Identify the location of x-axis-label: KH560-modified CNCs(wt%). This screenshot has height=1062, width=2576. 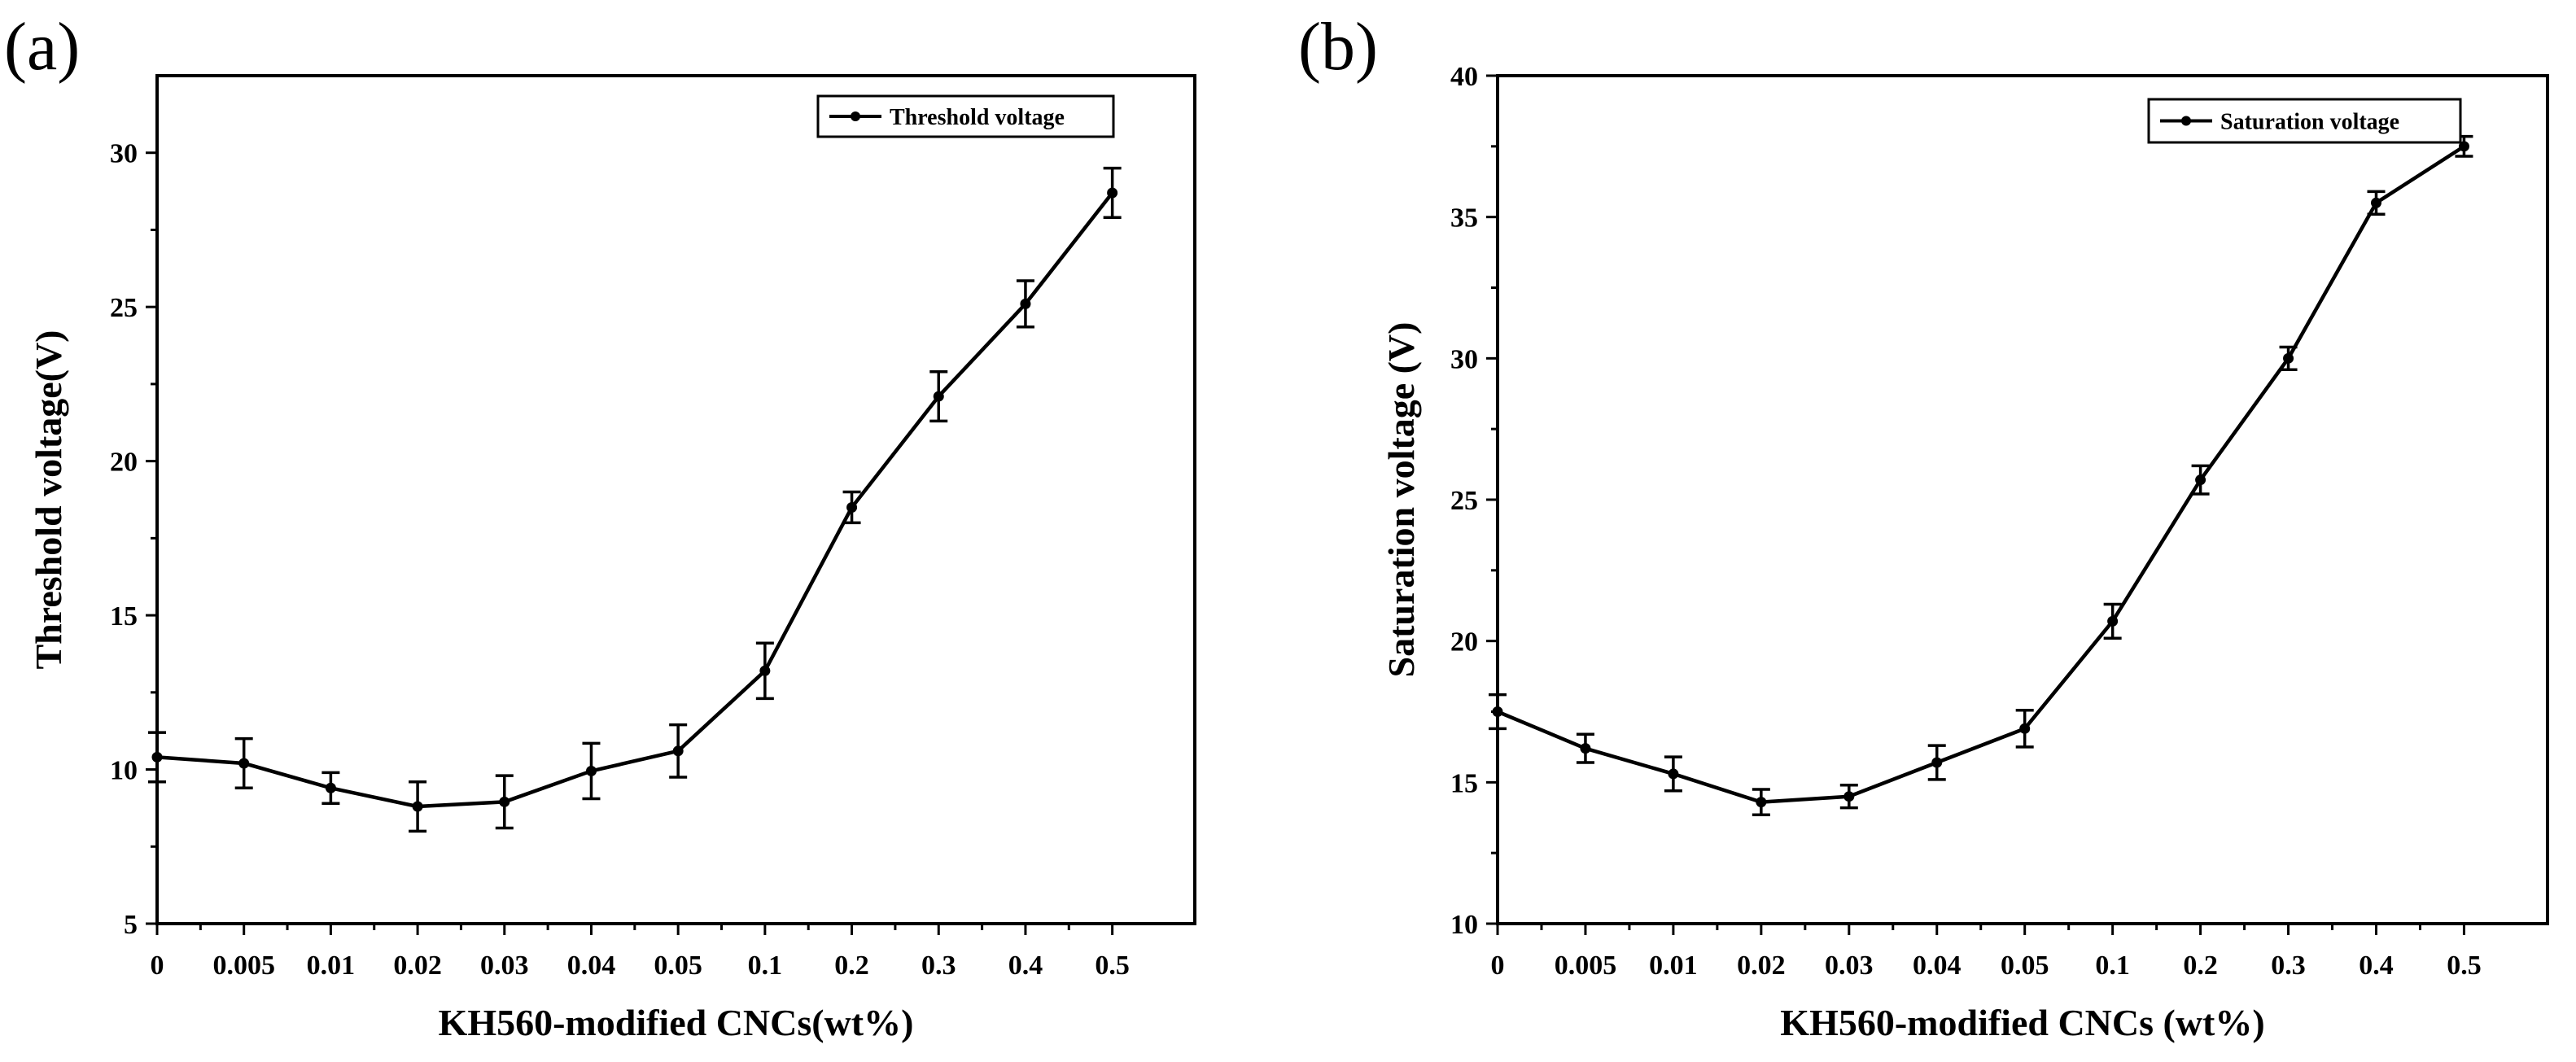
(676, 1023).